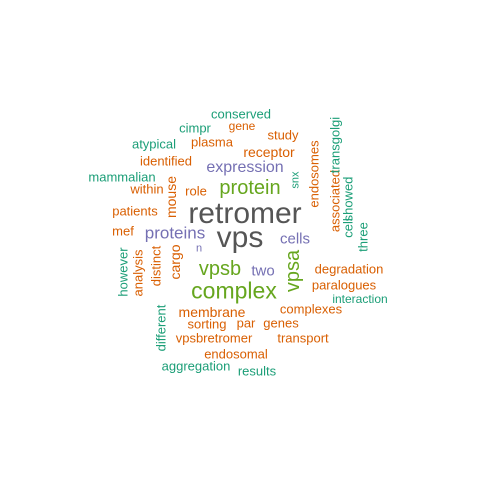  I want to click on word-vpsbretromer: vpsbretromer, so click(214, 338).